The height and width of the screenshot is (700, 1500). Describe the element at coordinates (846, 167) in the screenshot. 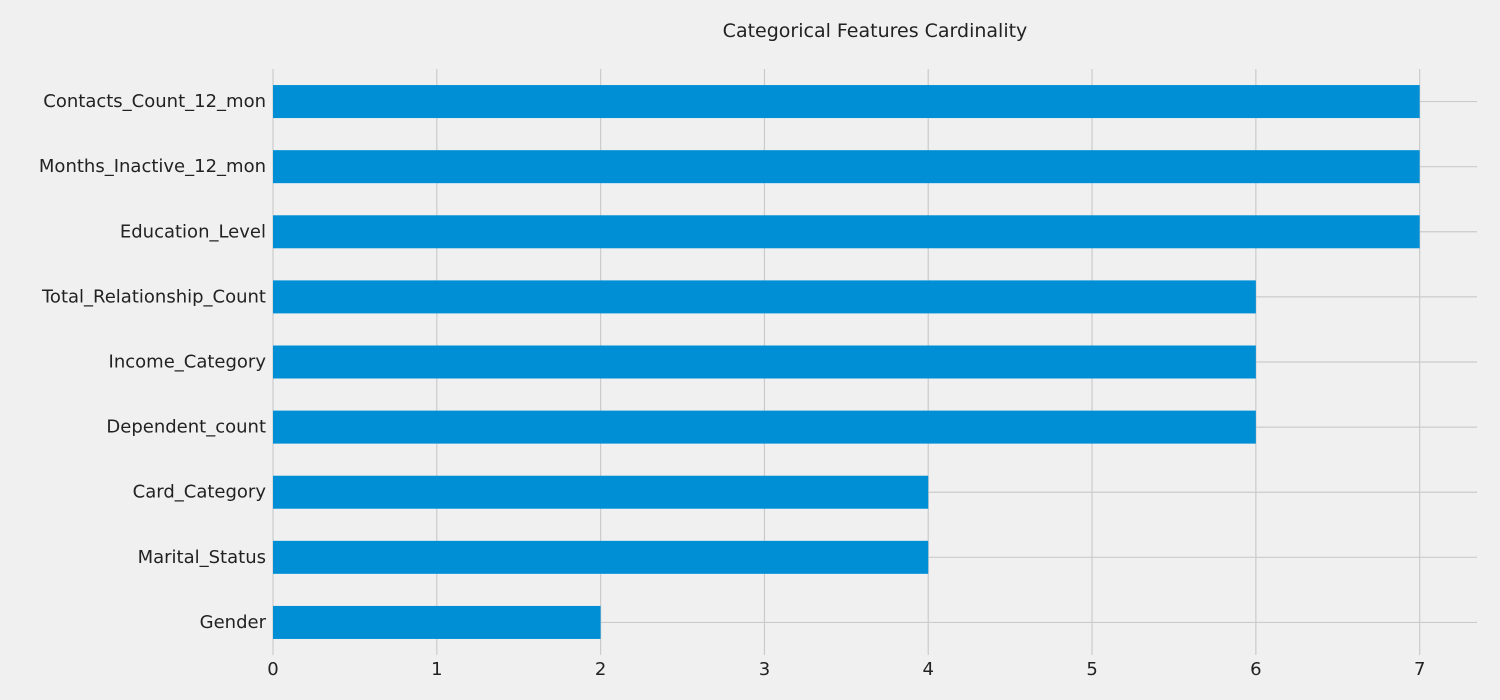

I see `bar-months-inactive-12-mon` at that location.